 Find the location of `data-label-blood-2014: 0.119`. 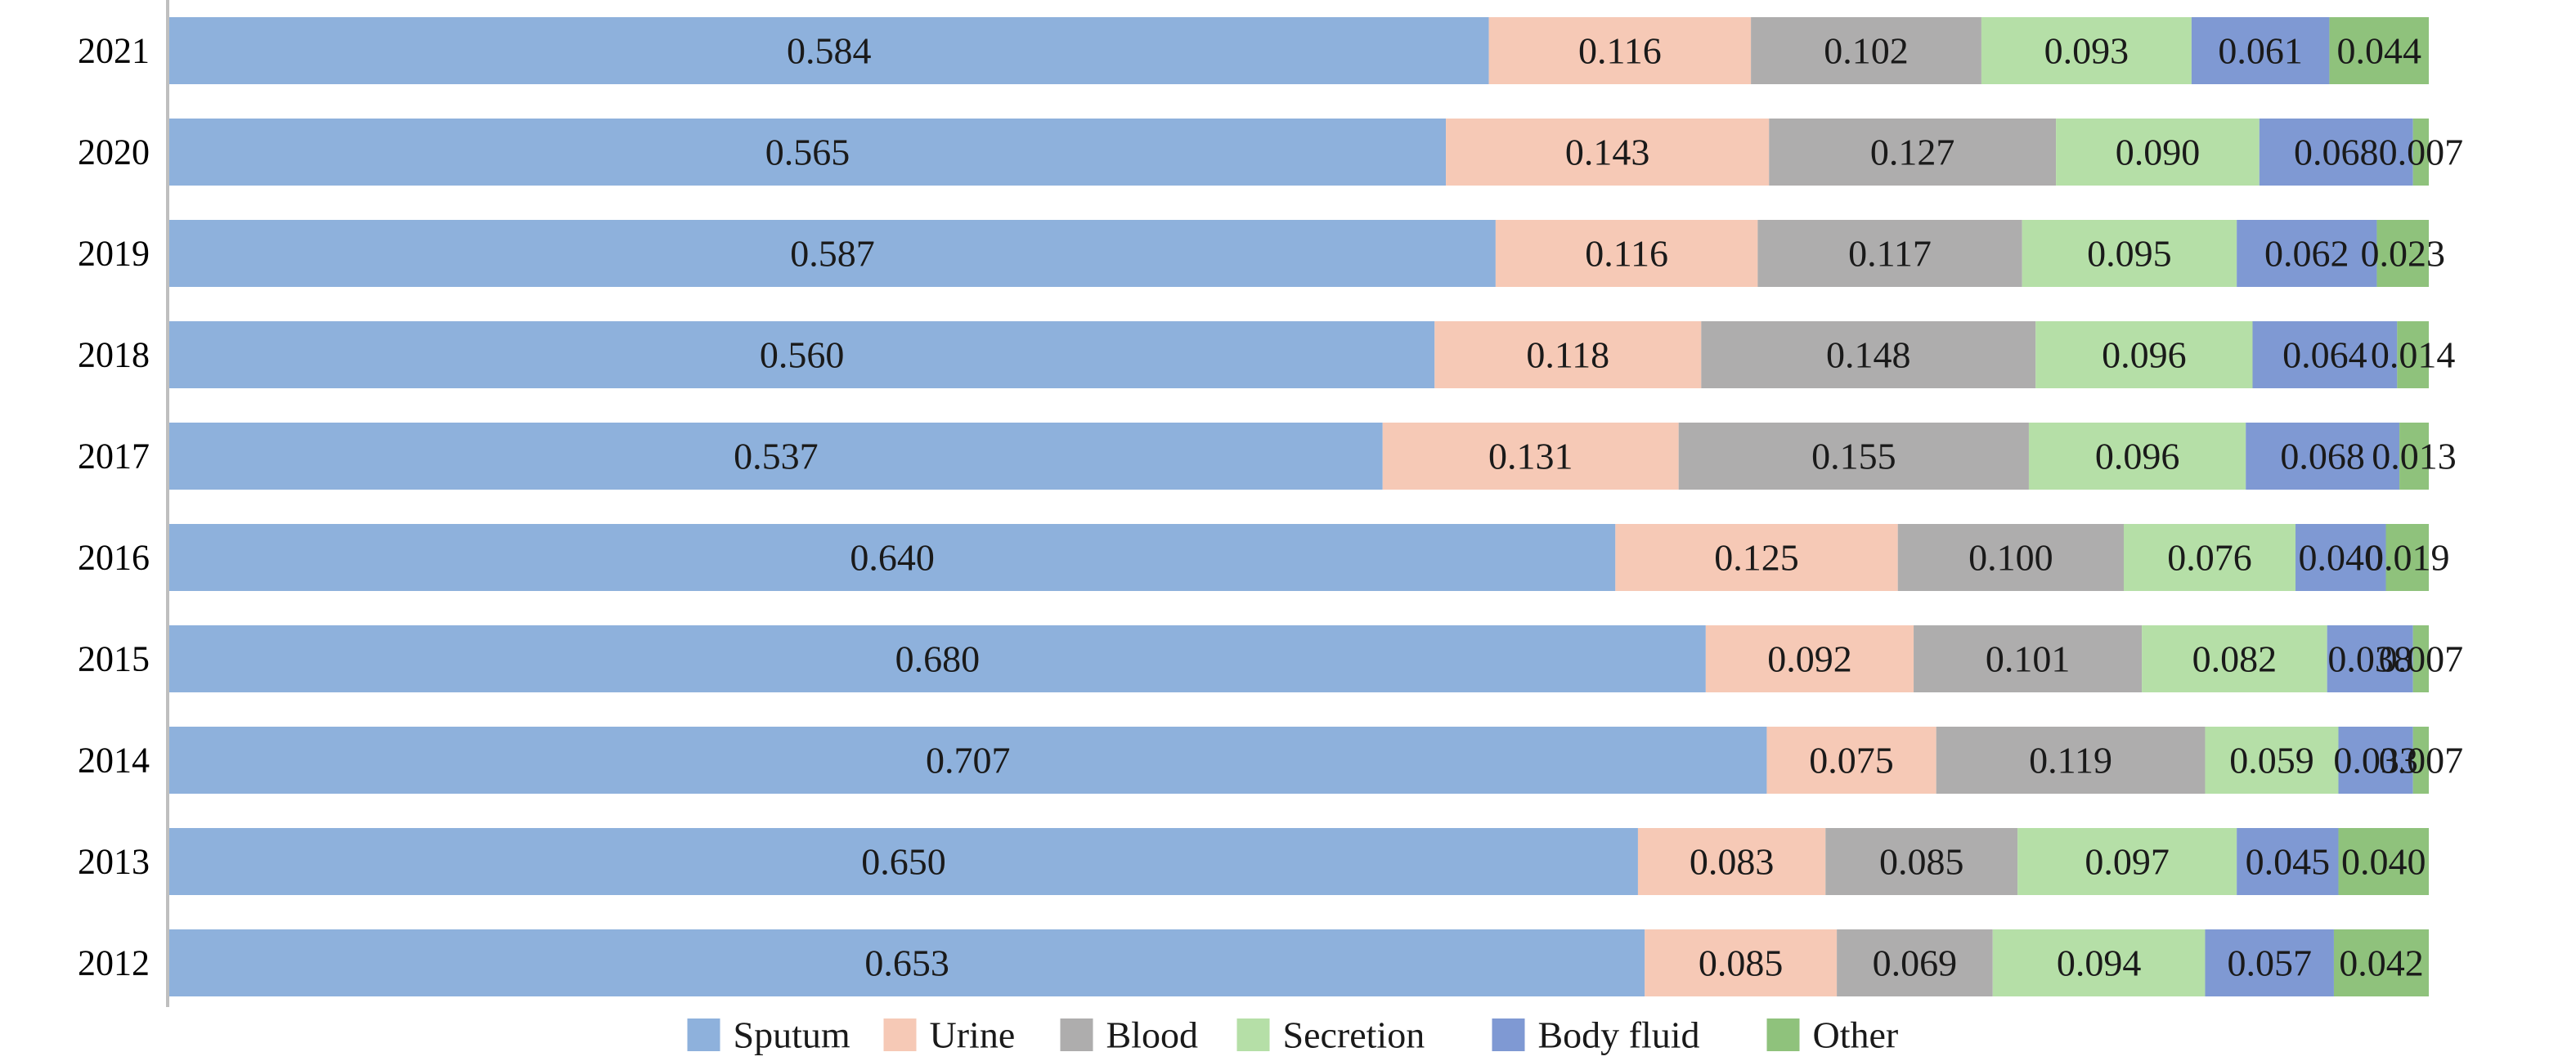

data-label-blood-2014: 0.119 is located at coordinates (2070, 760).